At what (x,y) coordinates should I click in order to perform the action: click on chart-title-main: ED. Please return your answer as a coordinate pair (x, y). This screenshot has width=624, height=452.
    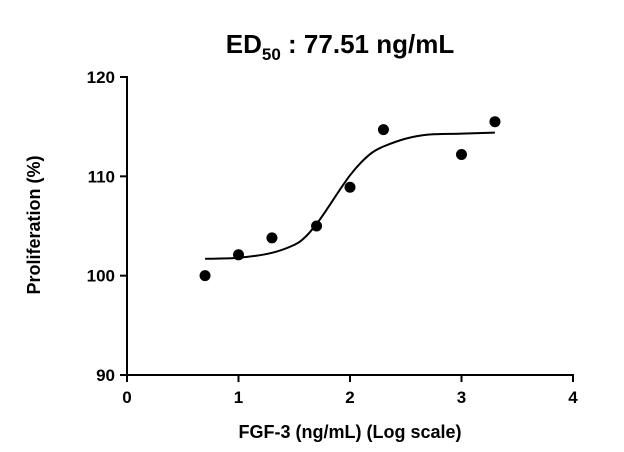
    Looking at the image, I should click on (244, 44).